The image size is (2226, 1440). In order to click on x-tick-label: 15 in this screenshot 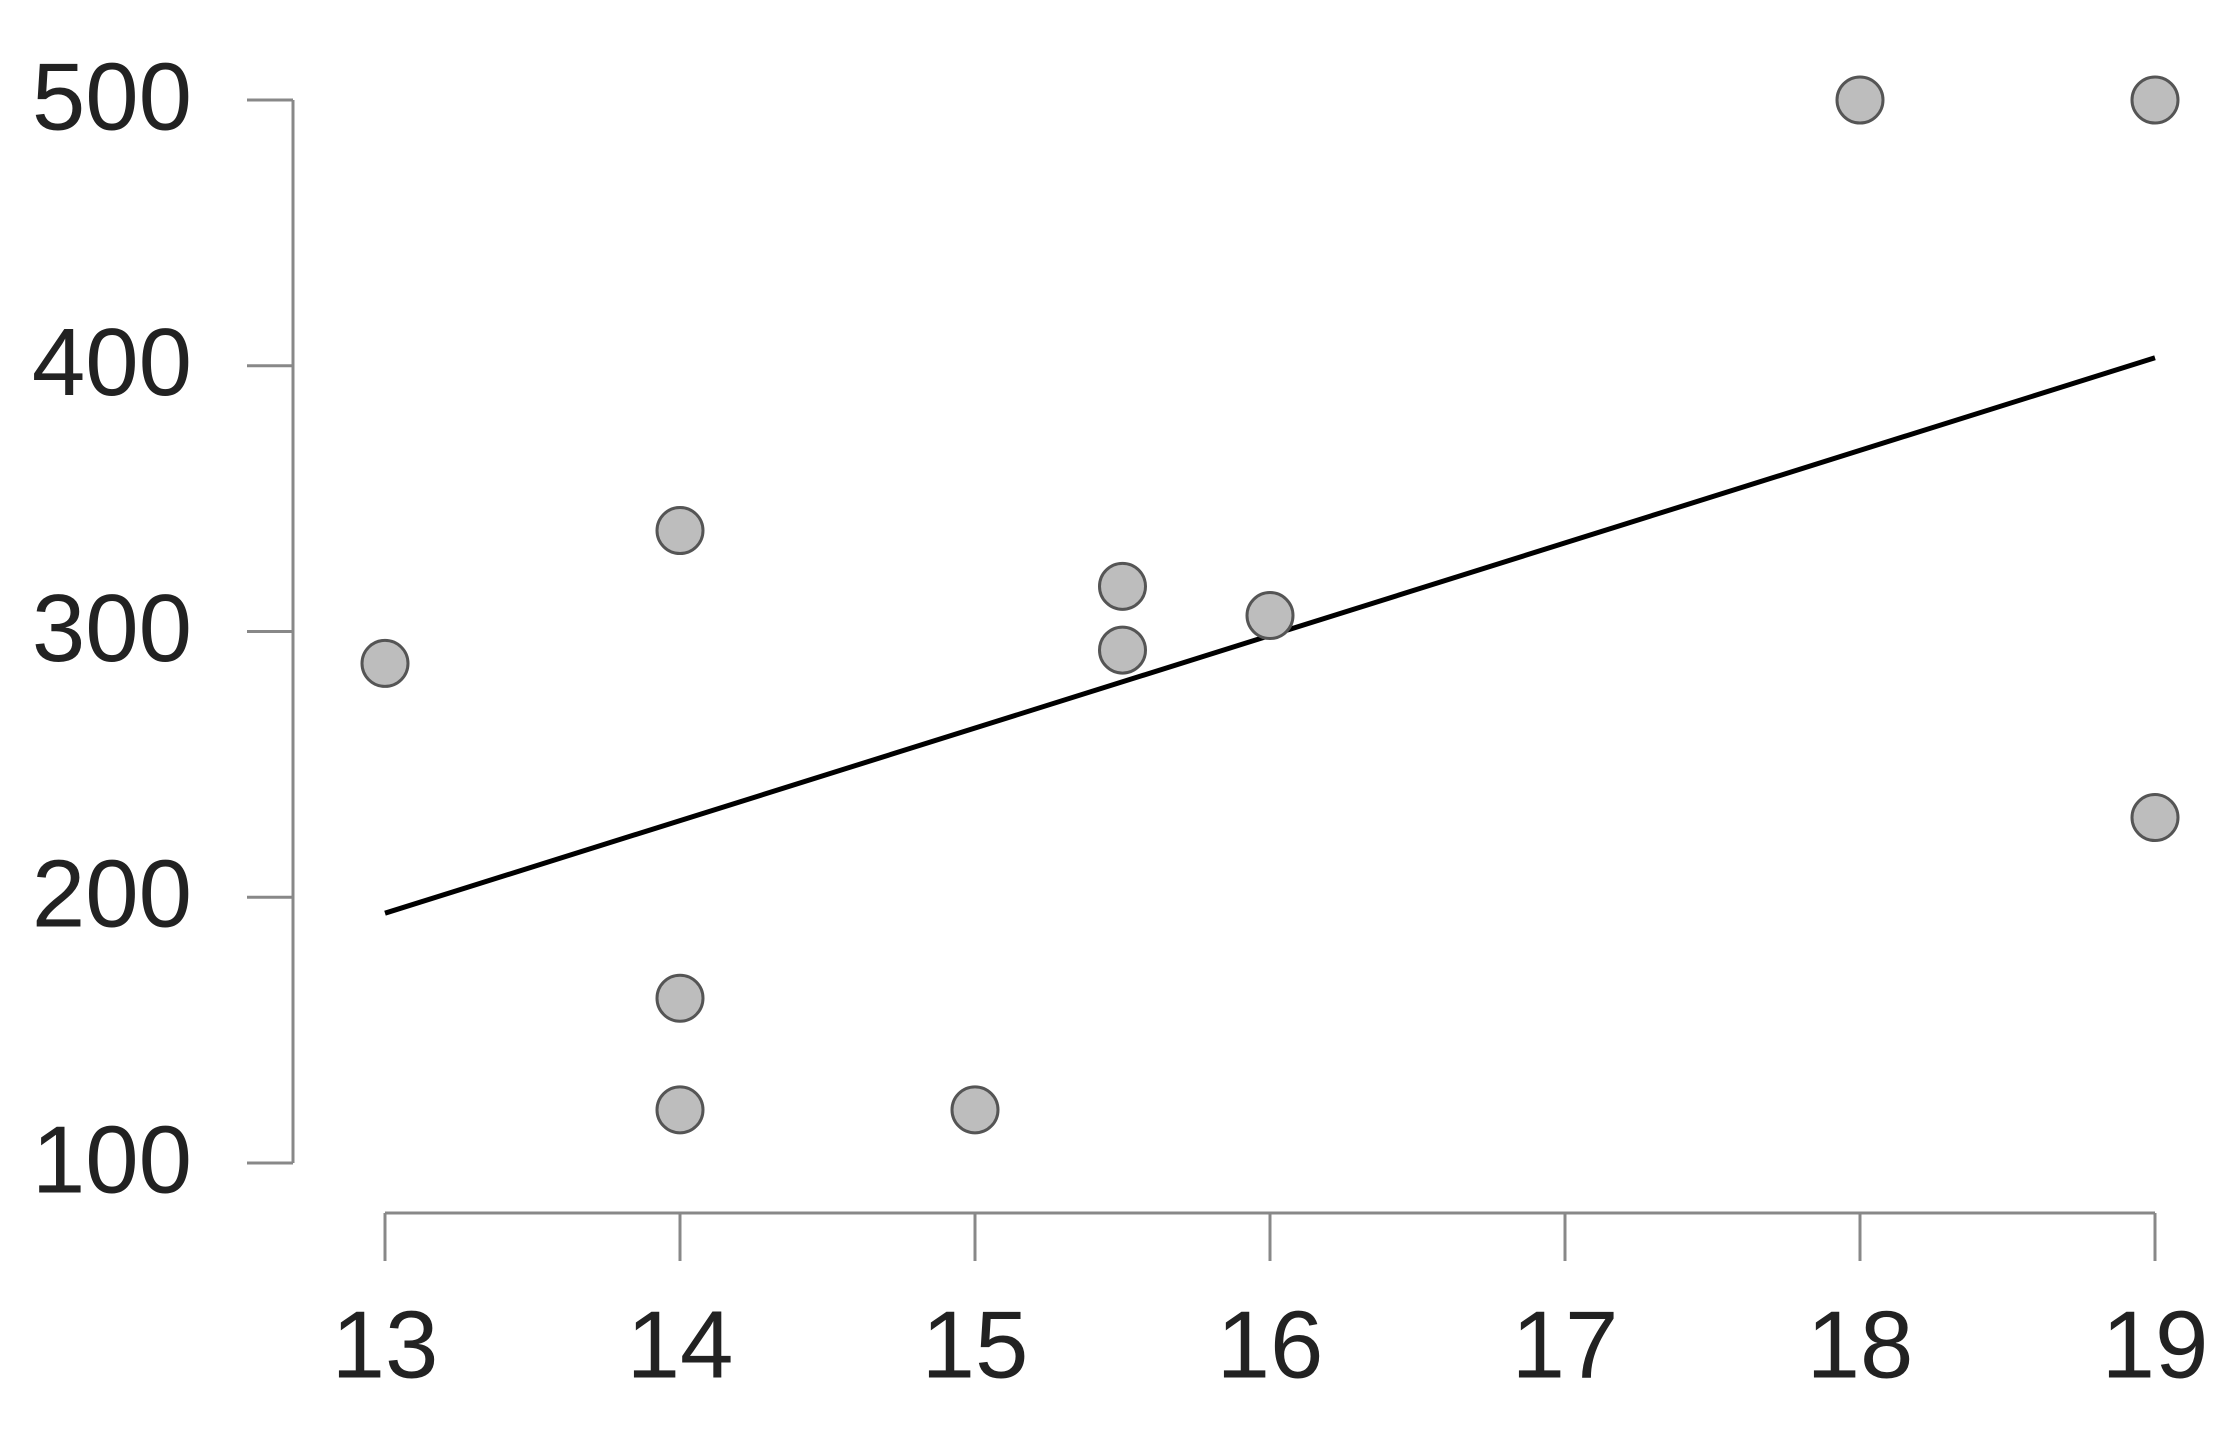, I will do `click(975, 1344)`.